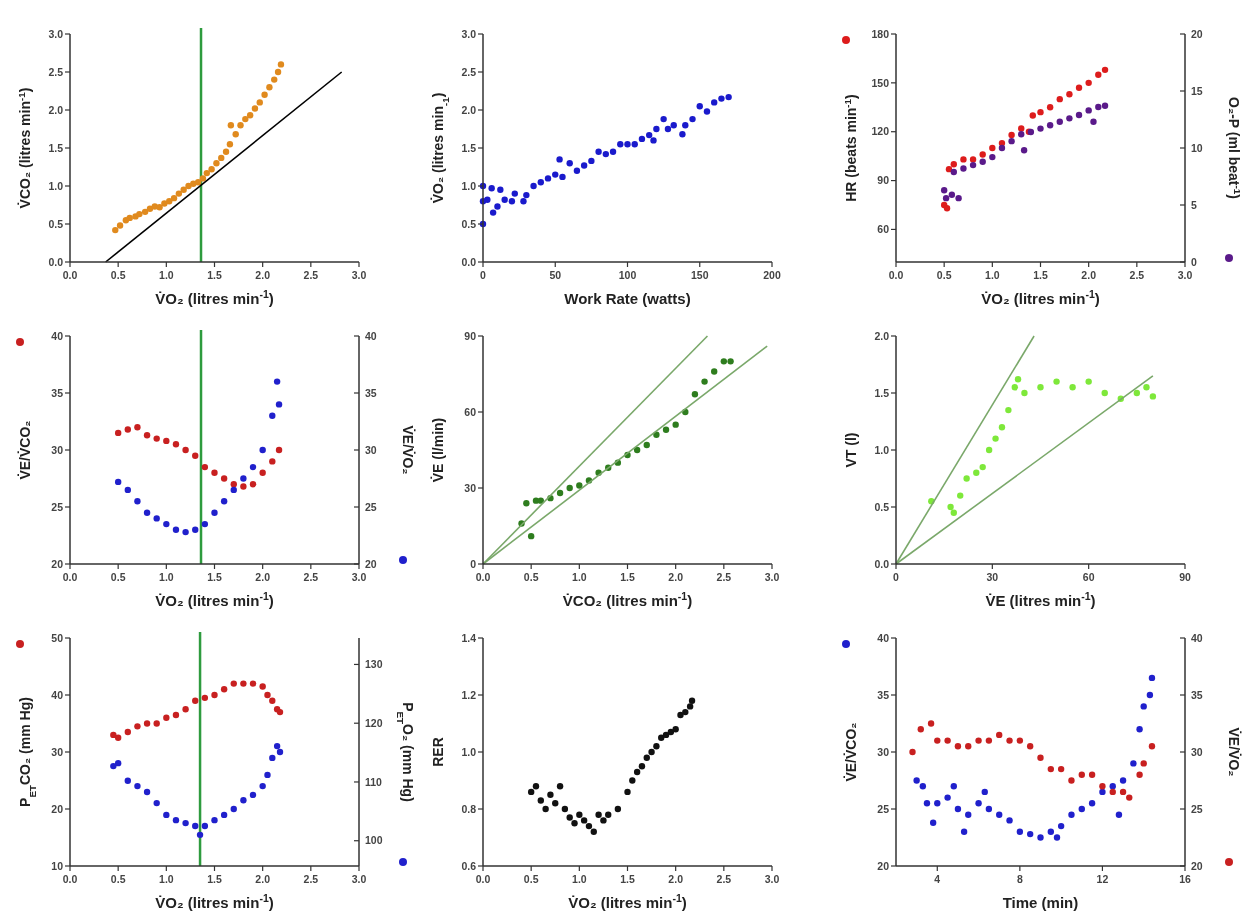 This screenshot has height=924, width=1255. I want to click on x-axis-title: V̇CO₂ (litres min$^{-1}$), so click(627, 599).